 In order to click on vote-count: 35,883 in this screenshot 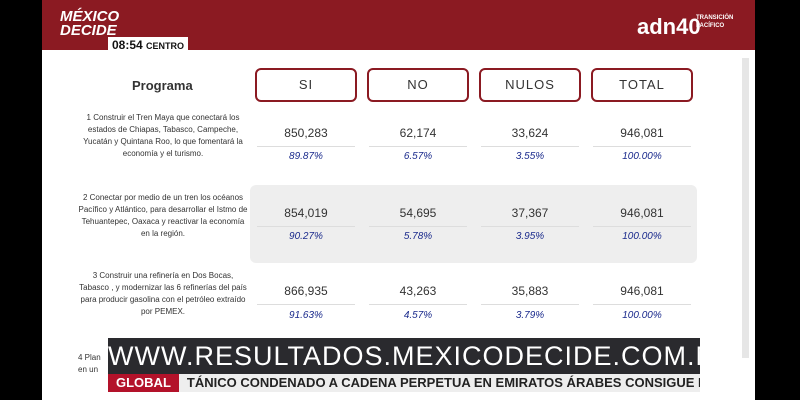, I will do `click(530, 291)`.